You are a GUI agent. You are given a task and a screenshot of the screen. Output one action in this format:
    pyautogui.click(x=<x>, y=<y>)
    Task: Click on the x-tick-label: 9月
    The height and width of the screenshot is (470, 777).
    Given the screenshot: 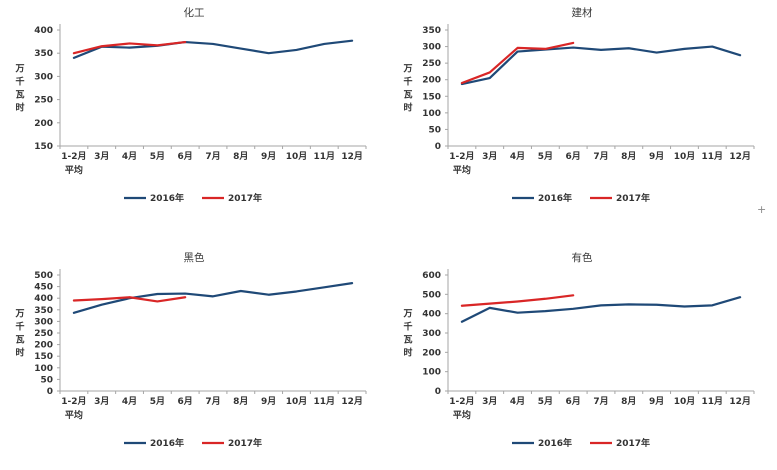 What is the action you would take?
    pyautogui.click(x=656, y=401)
    